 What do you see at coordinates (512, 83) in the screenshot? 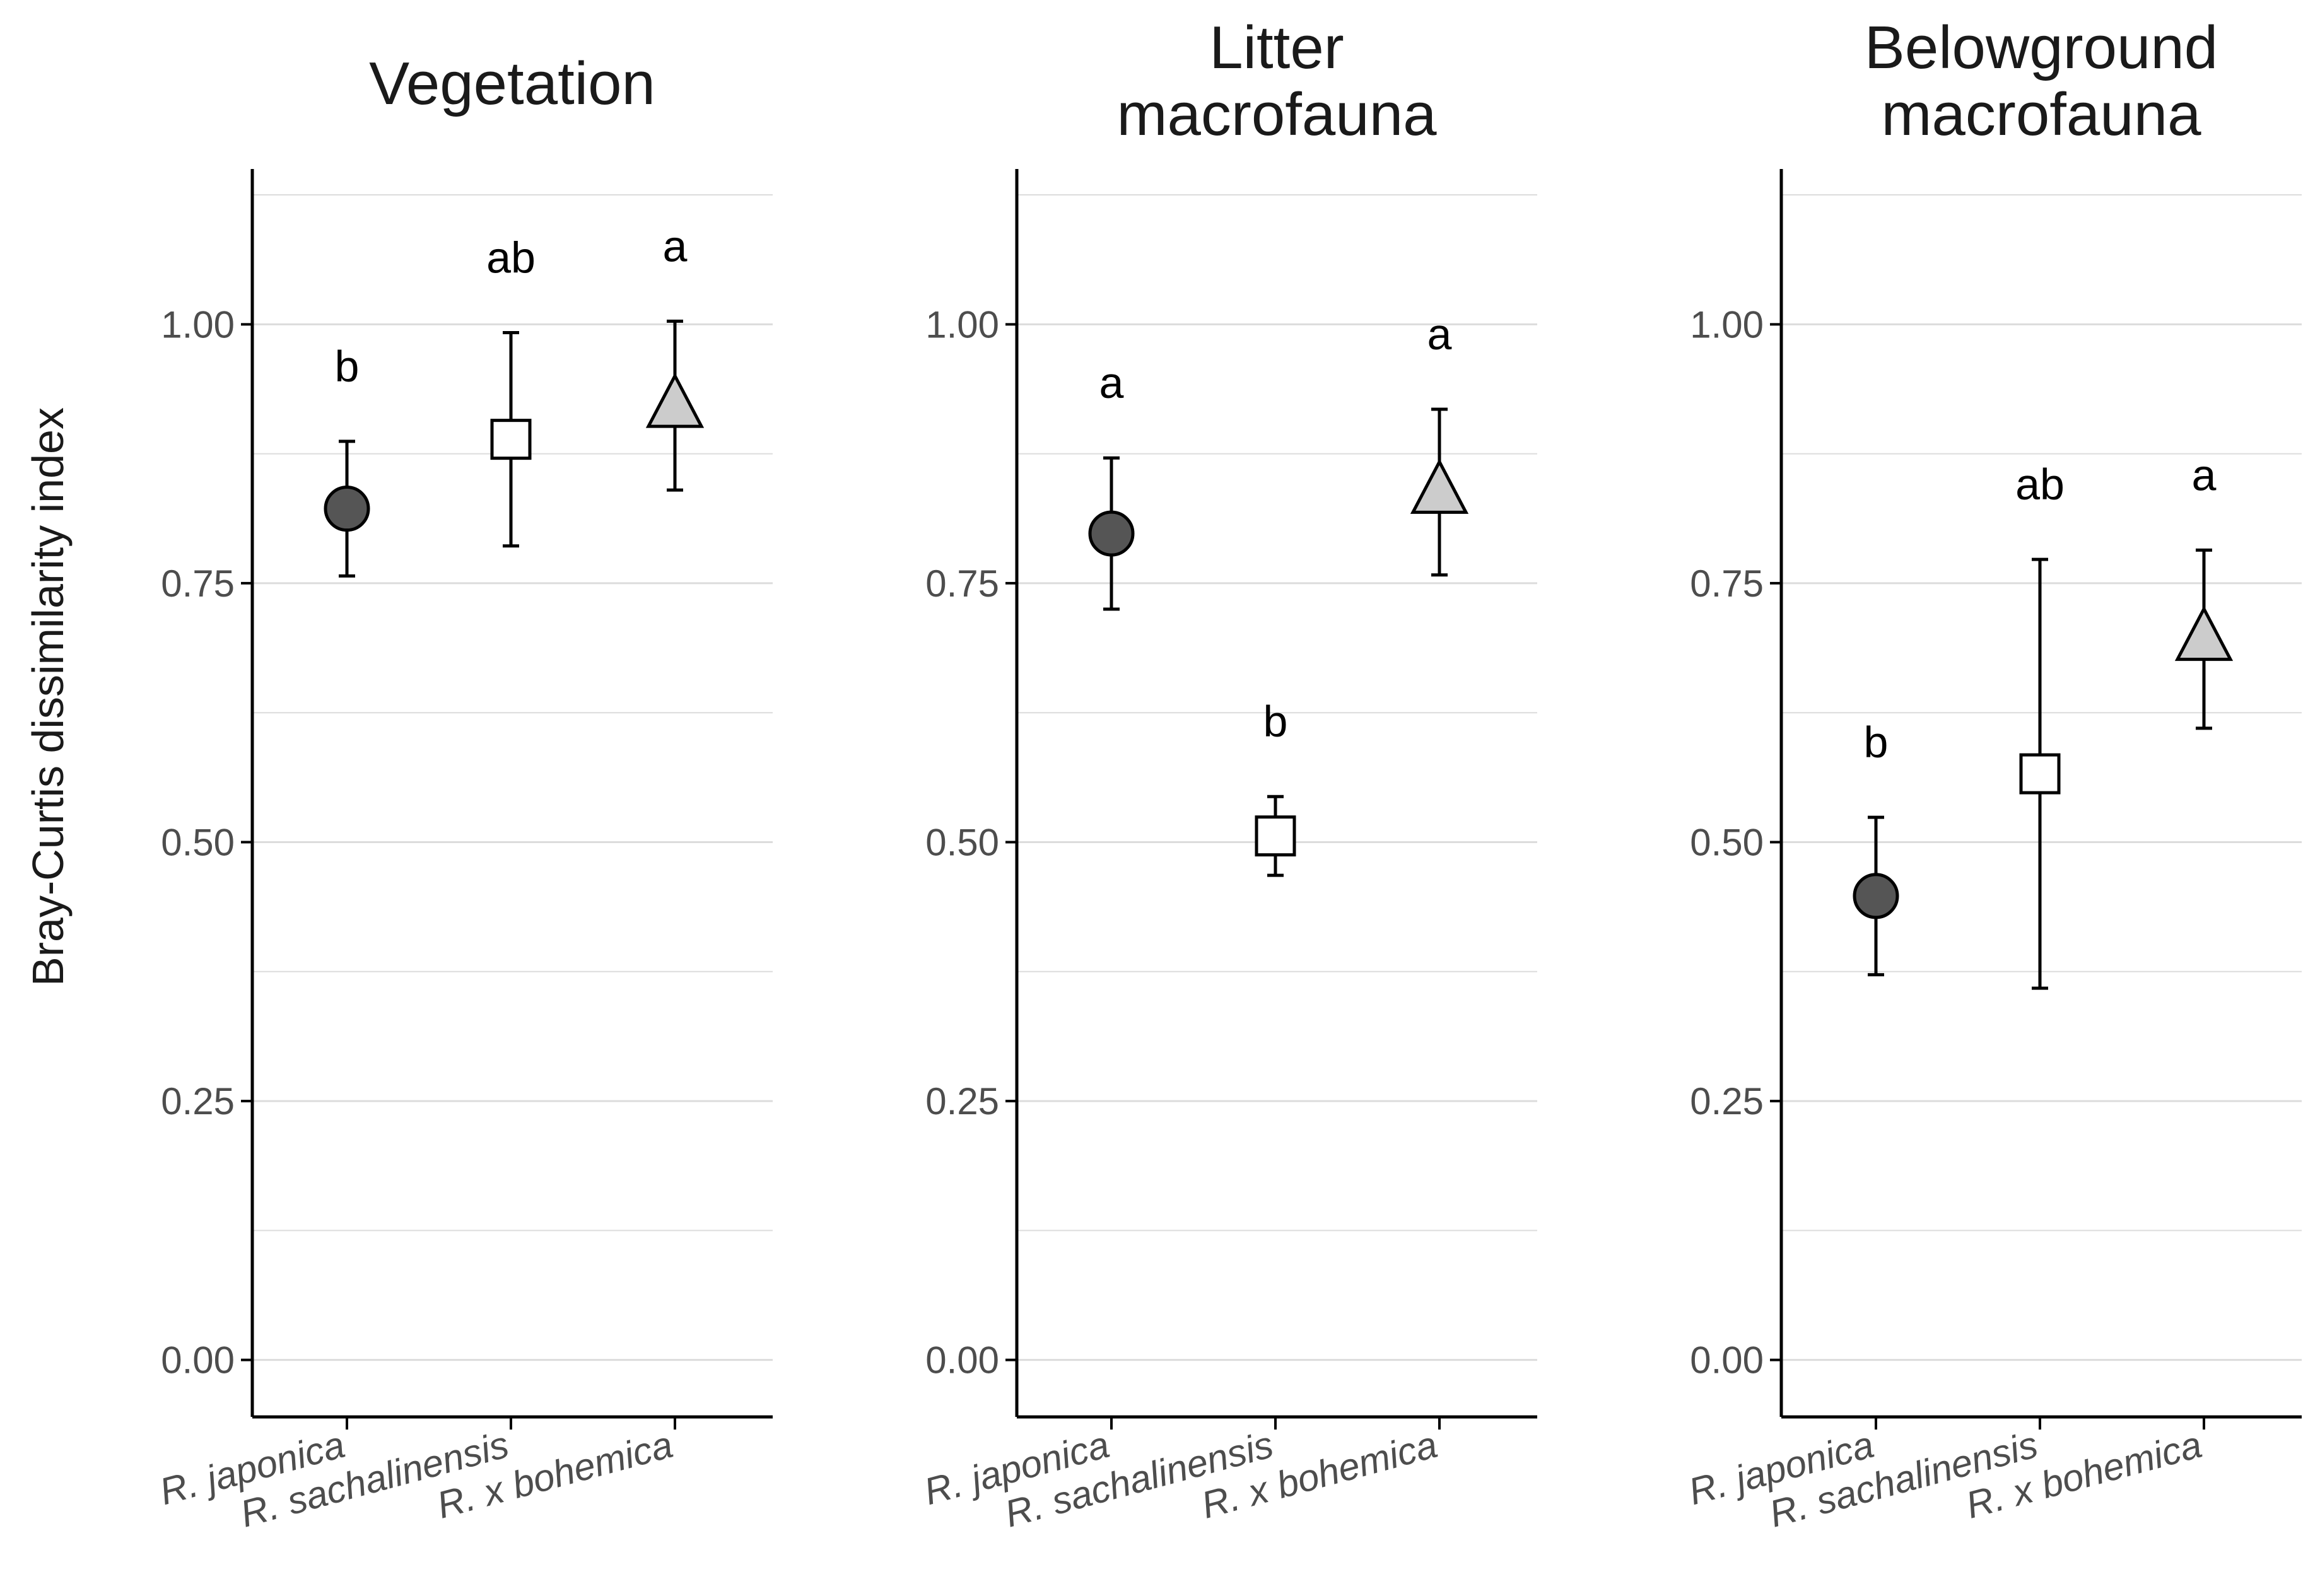
I see `panel-title: Vegetation` at bounding box center [512, 83].